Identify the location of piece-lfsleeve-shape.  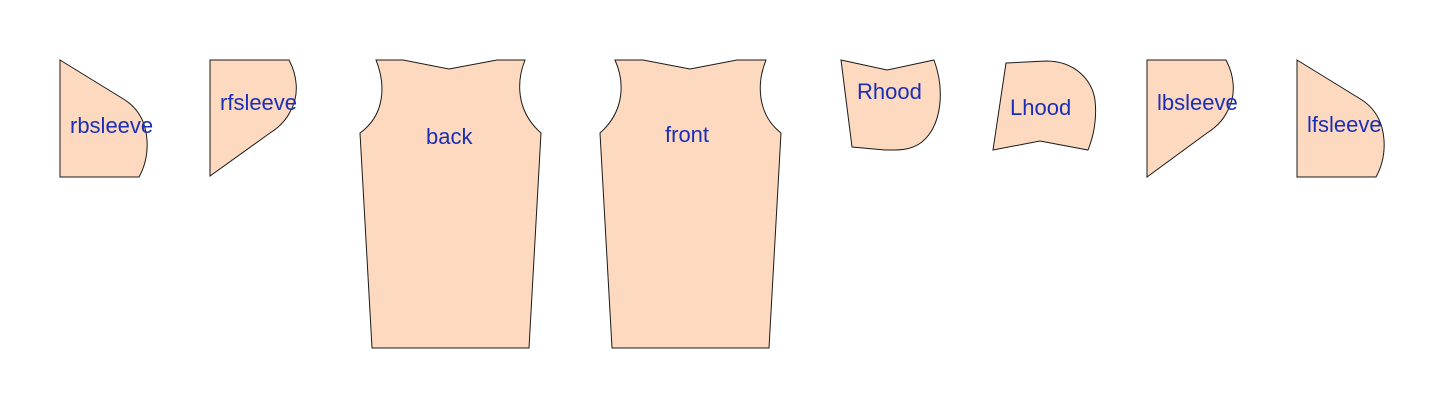
(1340, 118).